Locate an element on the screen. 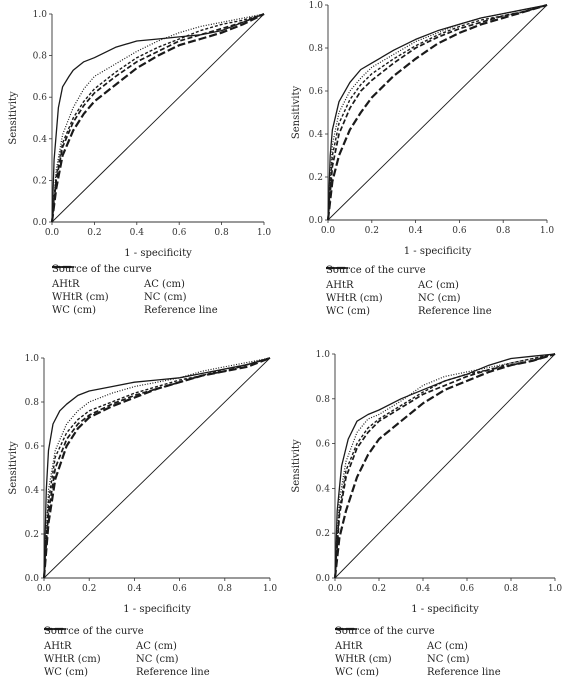 The height and width of the screenshot is (681, 566). legend-item-ac-cm: AC (cm) is located at coordinates (144, 278).